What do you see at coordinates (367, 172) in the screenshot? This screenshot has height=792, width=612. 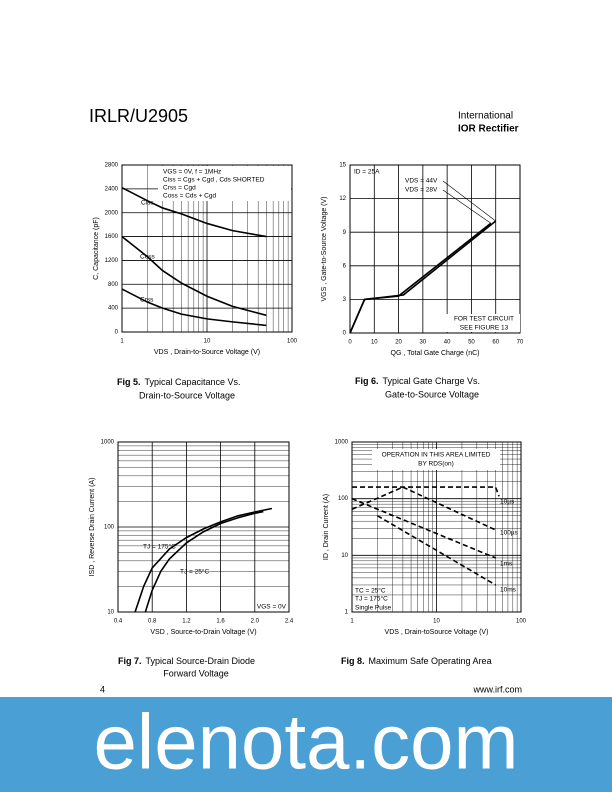 I see `annotation: ID = 25A` at bounding box center [367, 172].